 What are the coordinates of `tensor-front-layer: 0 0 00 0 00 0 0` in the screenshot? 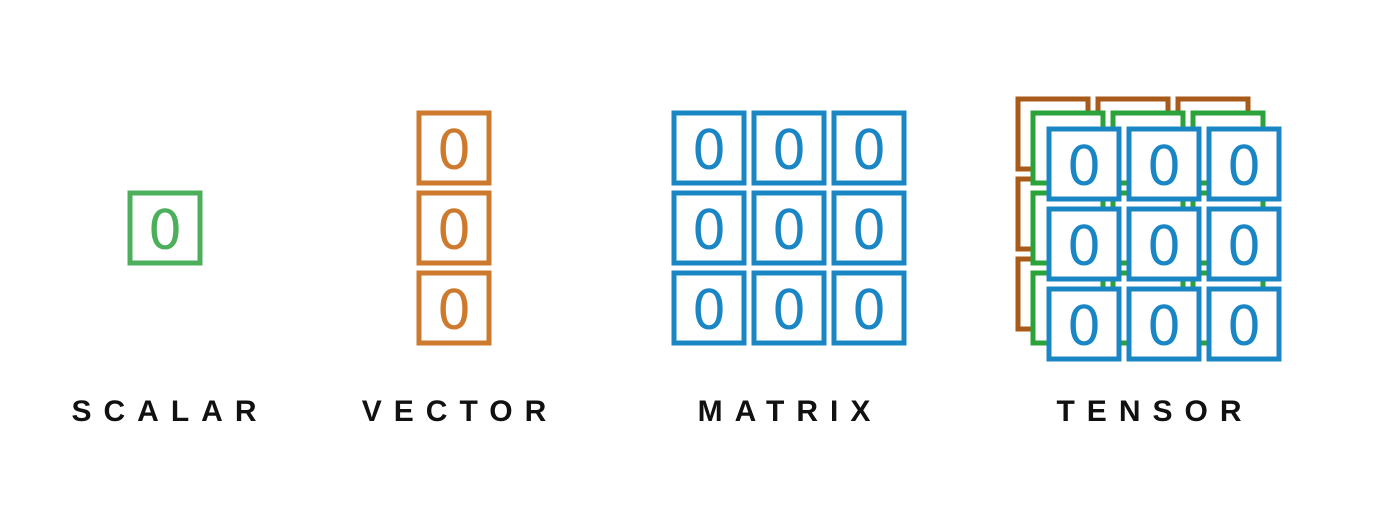 It's located at (1164, 244).